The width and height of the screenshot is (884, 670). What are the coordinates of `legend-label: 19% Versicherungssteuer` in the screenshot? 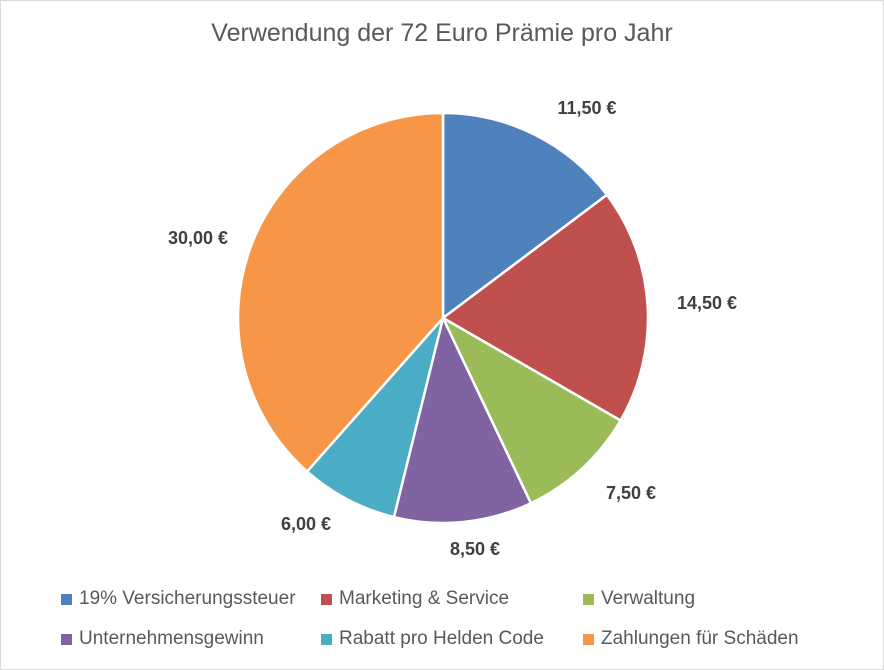 It's located at (187, 598).